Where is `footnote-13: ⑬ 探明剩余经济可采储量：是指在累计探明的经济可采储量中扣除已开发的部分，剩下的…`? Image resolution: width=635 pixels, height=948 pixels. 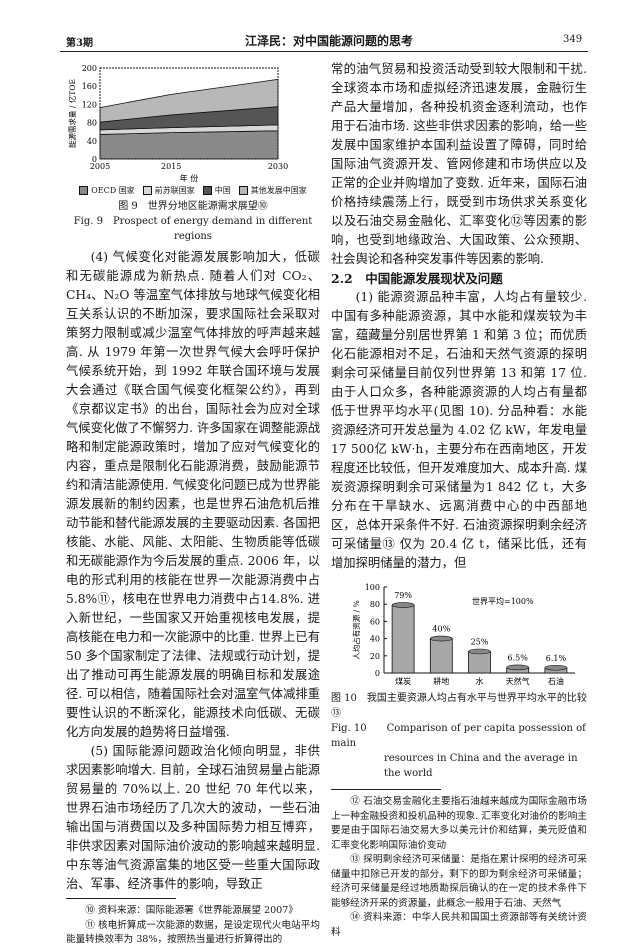 footnote-13: ⑬ 探明剩余经济可采储量：是指在累计探明的经济可采储量中扣除已开发的部分，剩下的… is located at coordinates (459, 881).